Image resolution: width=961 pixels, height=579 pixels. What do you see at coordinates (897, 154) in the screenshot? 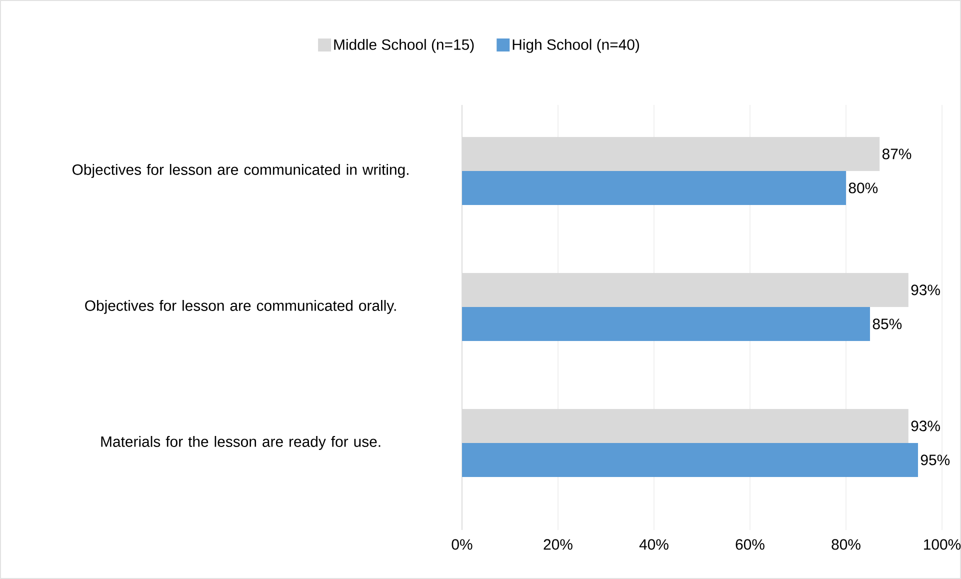
I see `data-label: 87%` at bounding box center [897, 154].